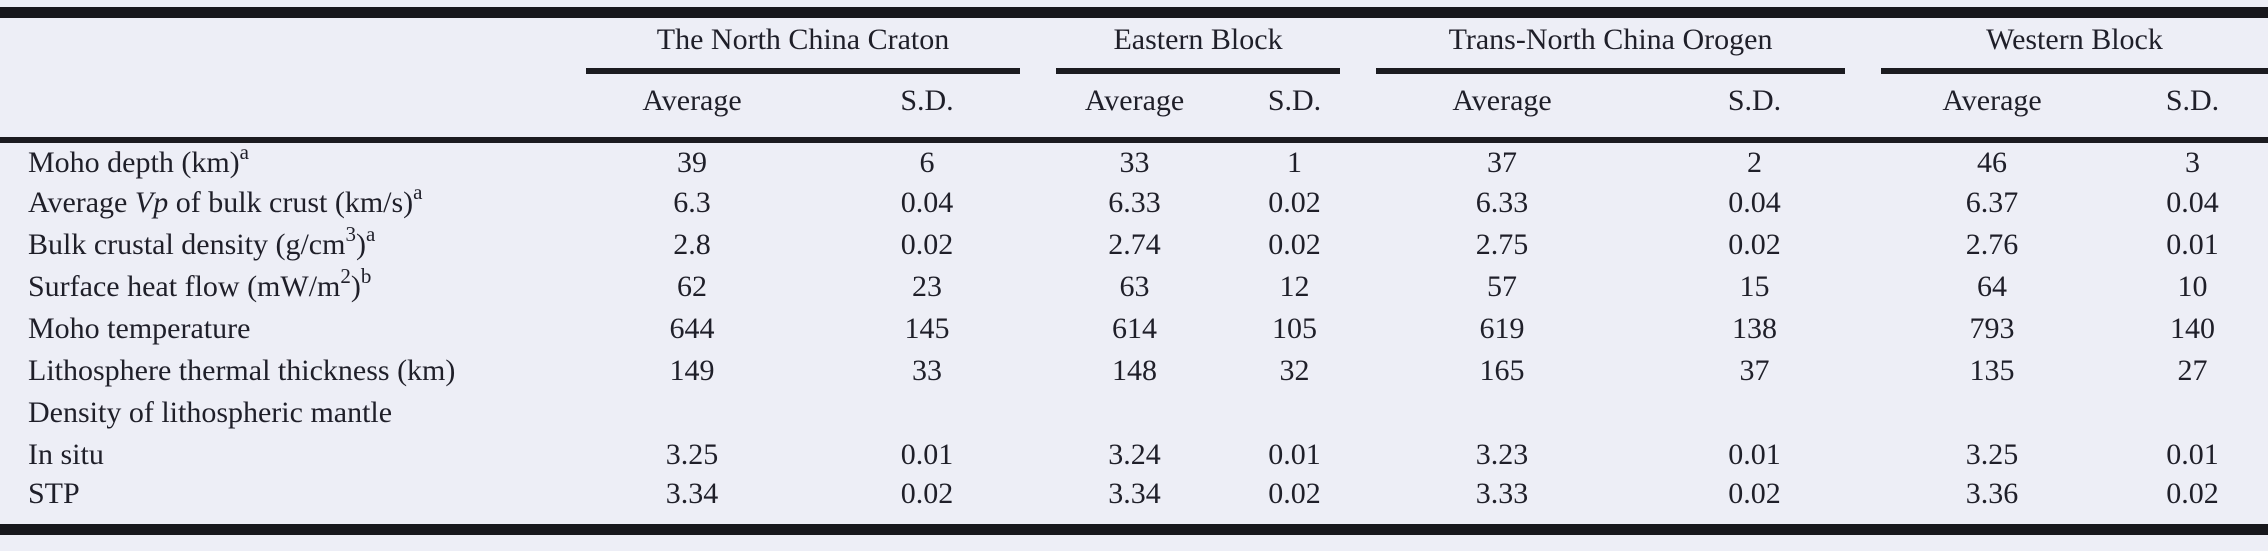 Image resolution: width=2268 pixels, height=551 pixels. Describe the element at coordinates (350, 234) in the screenshot. I see `footnote-marker: 3` at that location.